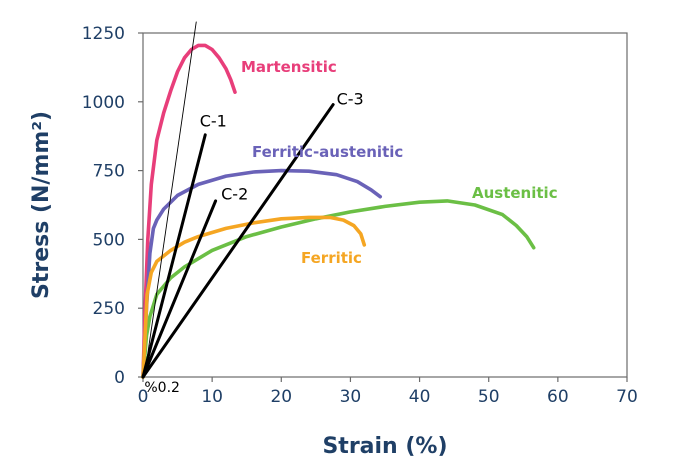 The image size is (689, 469). I want to click on series-label-austenitic: Austenitic, so click(515, 193).